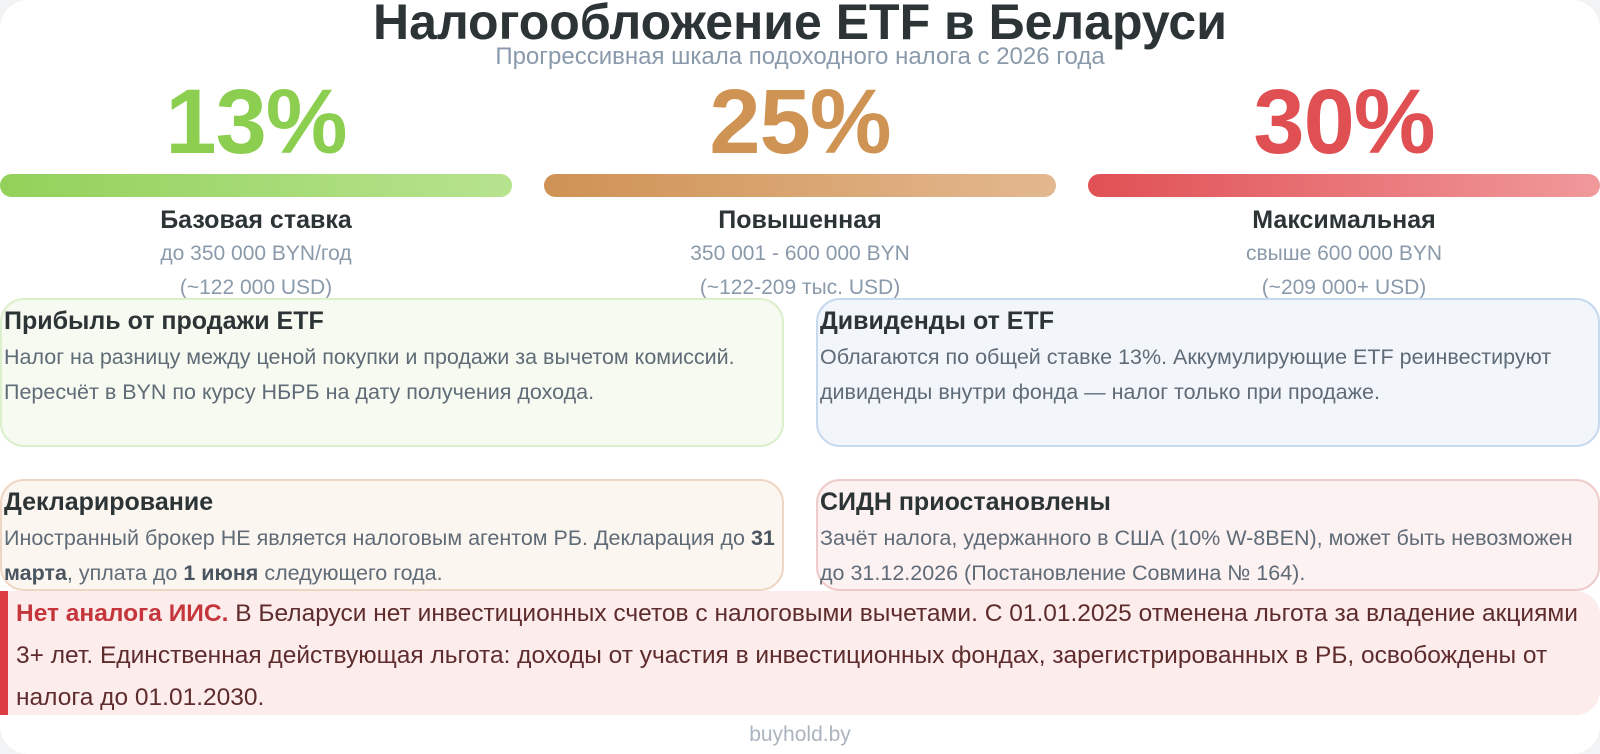  What do you see at coordinates (164, 321) in the screenshot?
I see `card-title: Прибыль от продажи ETF` at bounding box center [164, 321].